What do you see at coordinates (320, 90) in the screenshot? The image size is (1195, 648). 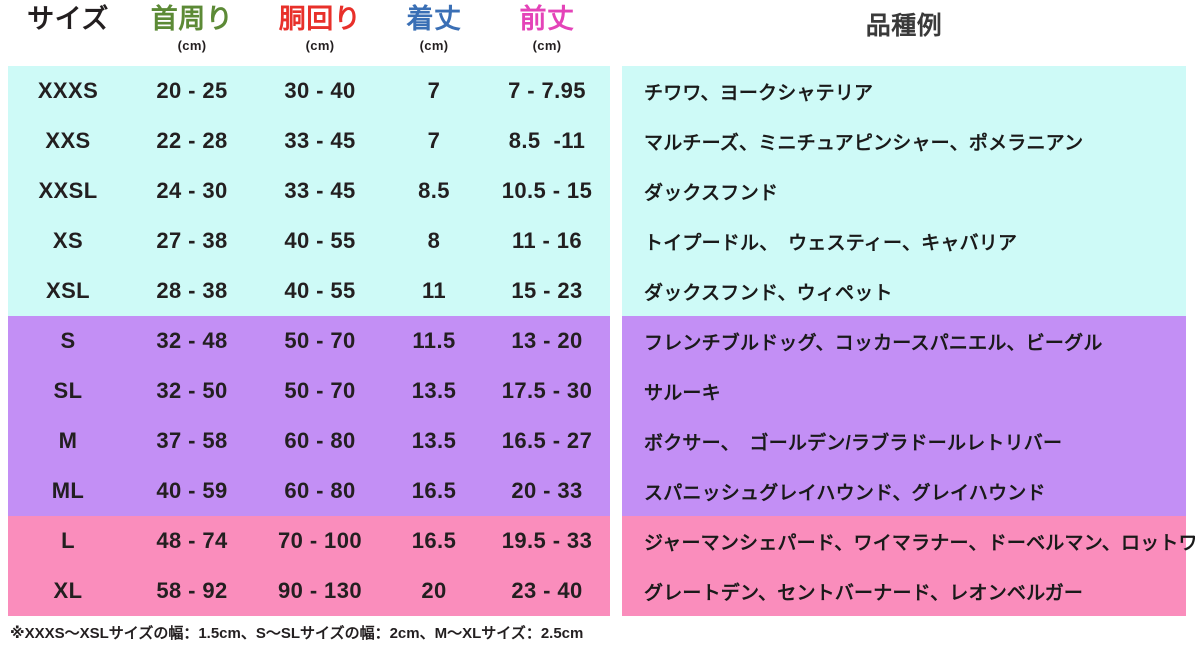 I see `cell-chest: 30 - 40` at bounding box center [320, 90].